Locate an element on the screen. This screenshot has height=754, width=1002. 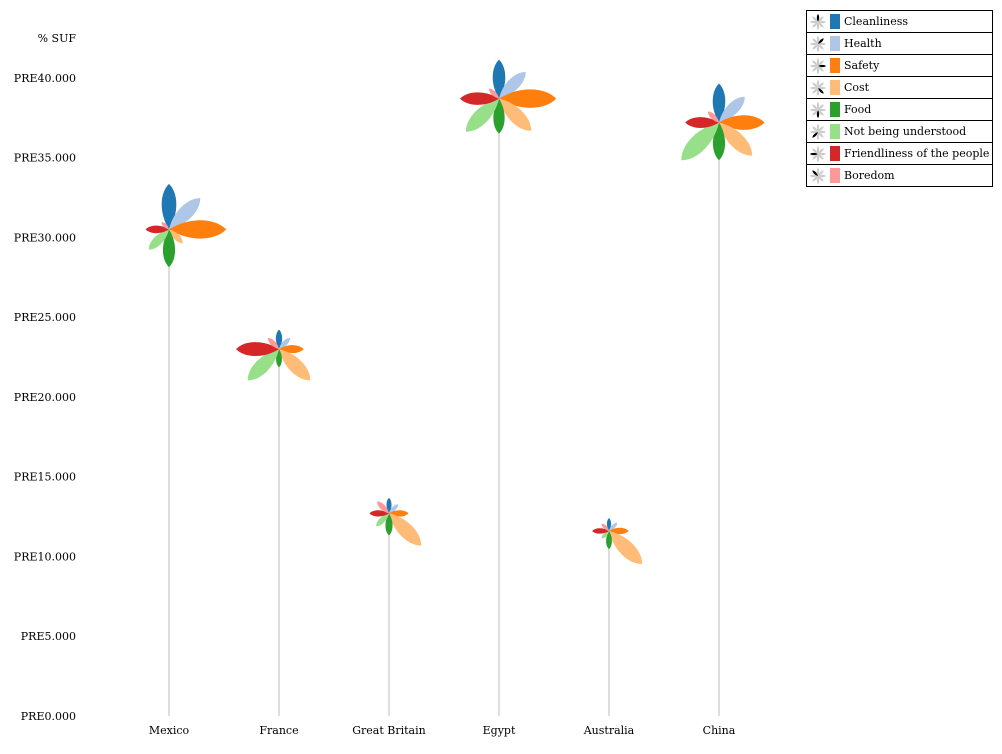
legend-label: Cleanliness is located at coordinates (876, 21).